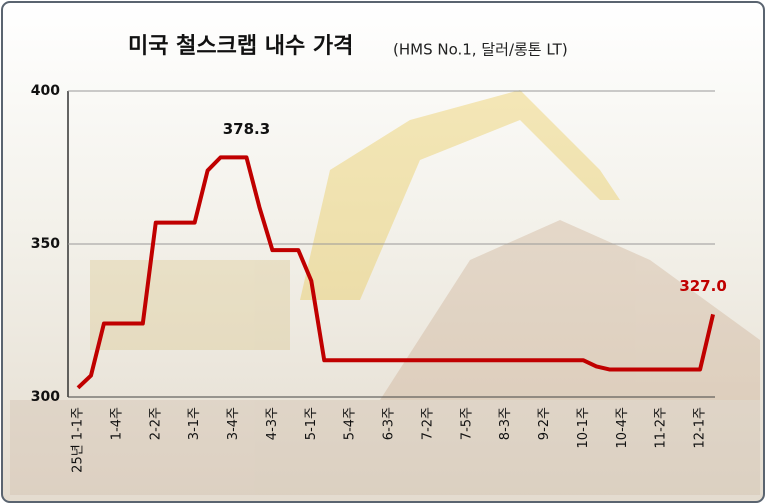  Describe the element at coordinates (544, 423) in the screenshot. I see `x-tick-label: 9-2주` at that location.